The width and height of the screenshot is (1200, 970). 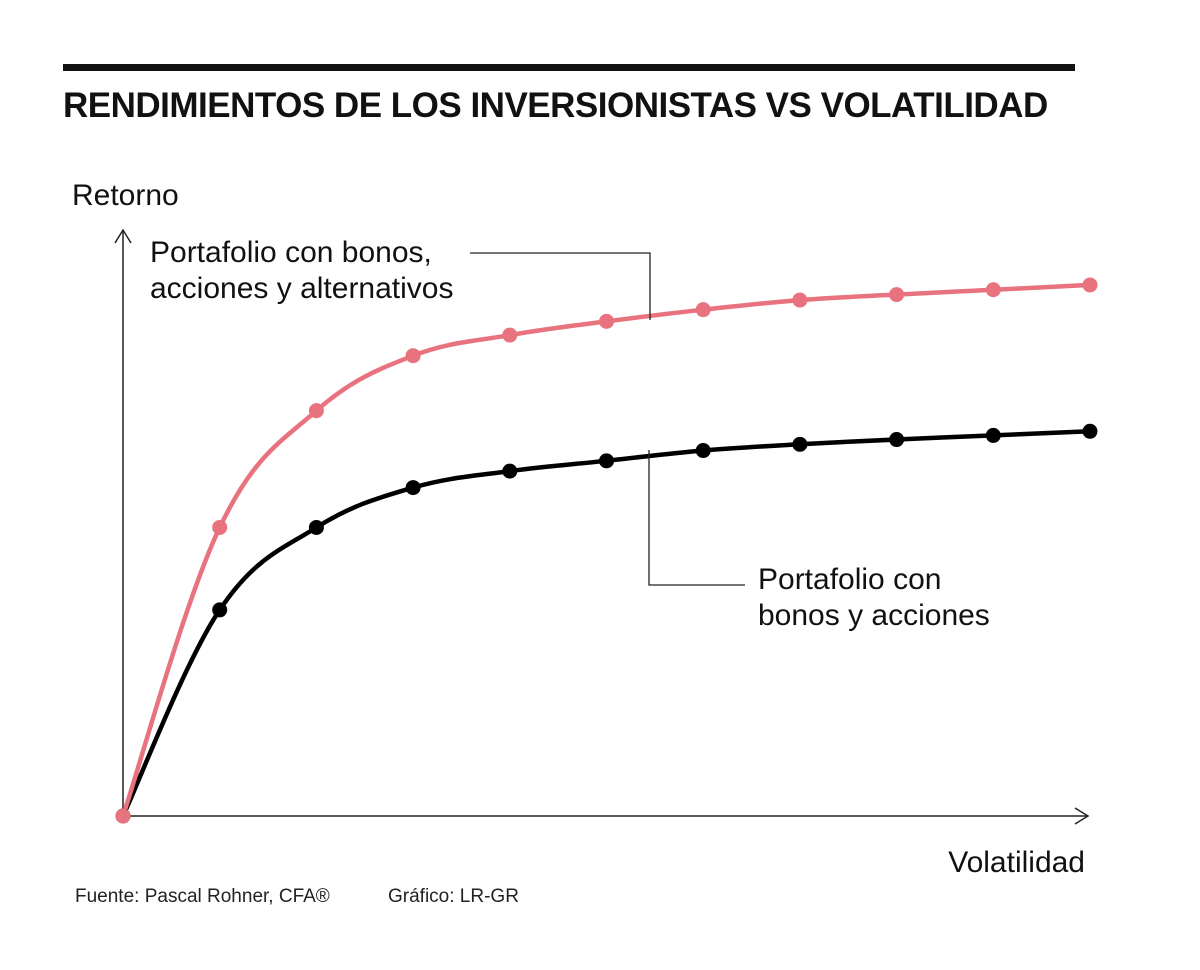 I want to click on footer-source: Fuente: Pascal Rohner, CFA®, so click(x=202, y=896).